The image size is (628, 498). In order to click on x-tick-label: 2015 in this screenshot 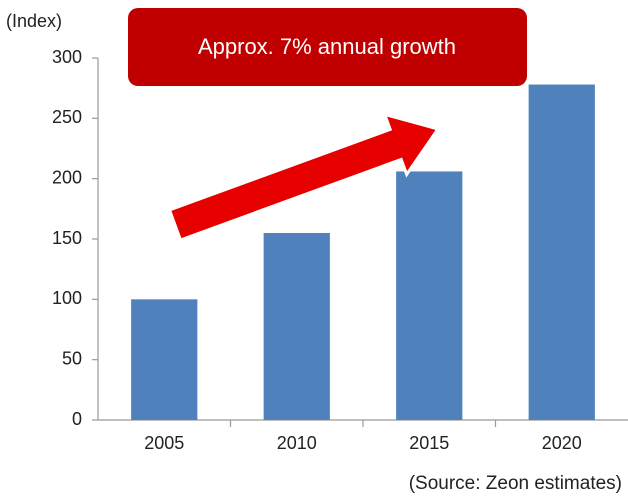, I will do `click(429, 443)`.